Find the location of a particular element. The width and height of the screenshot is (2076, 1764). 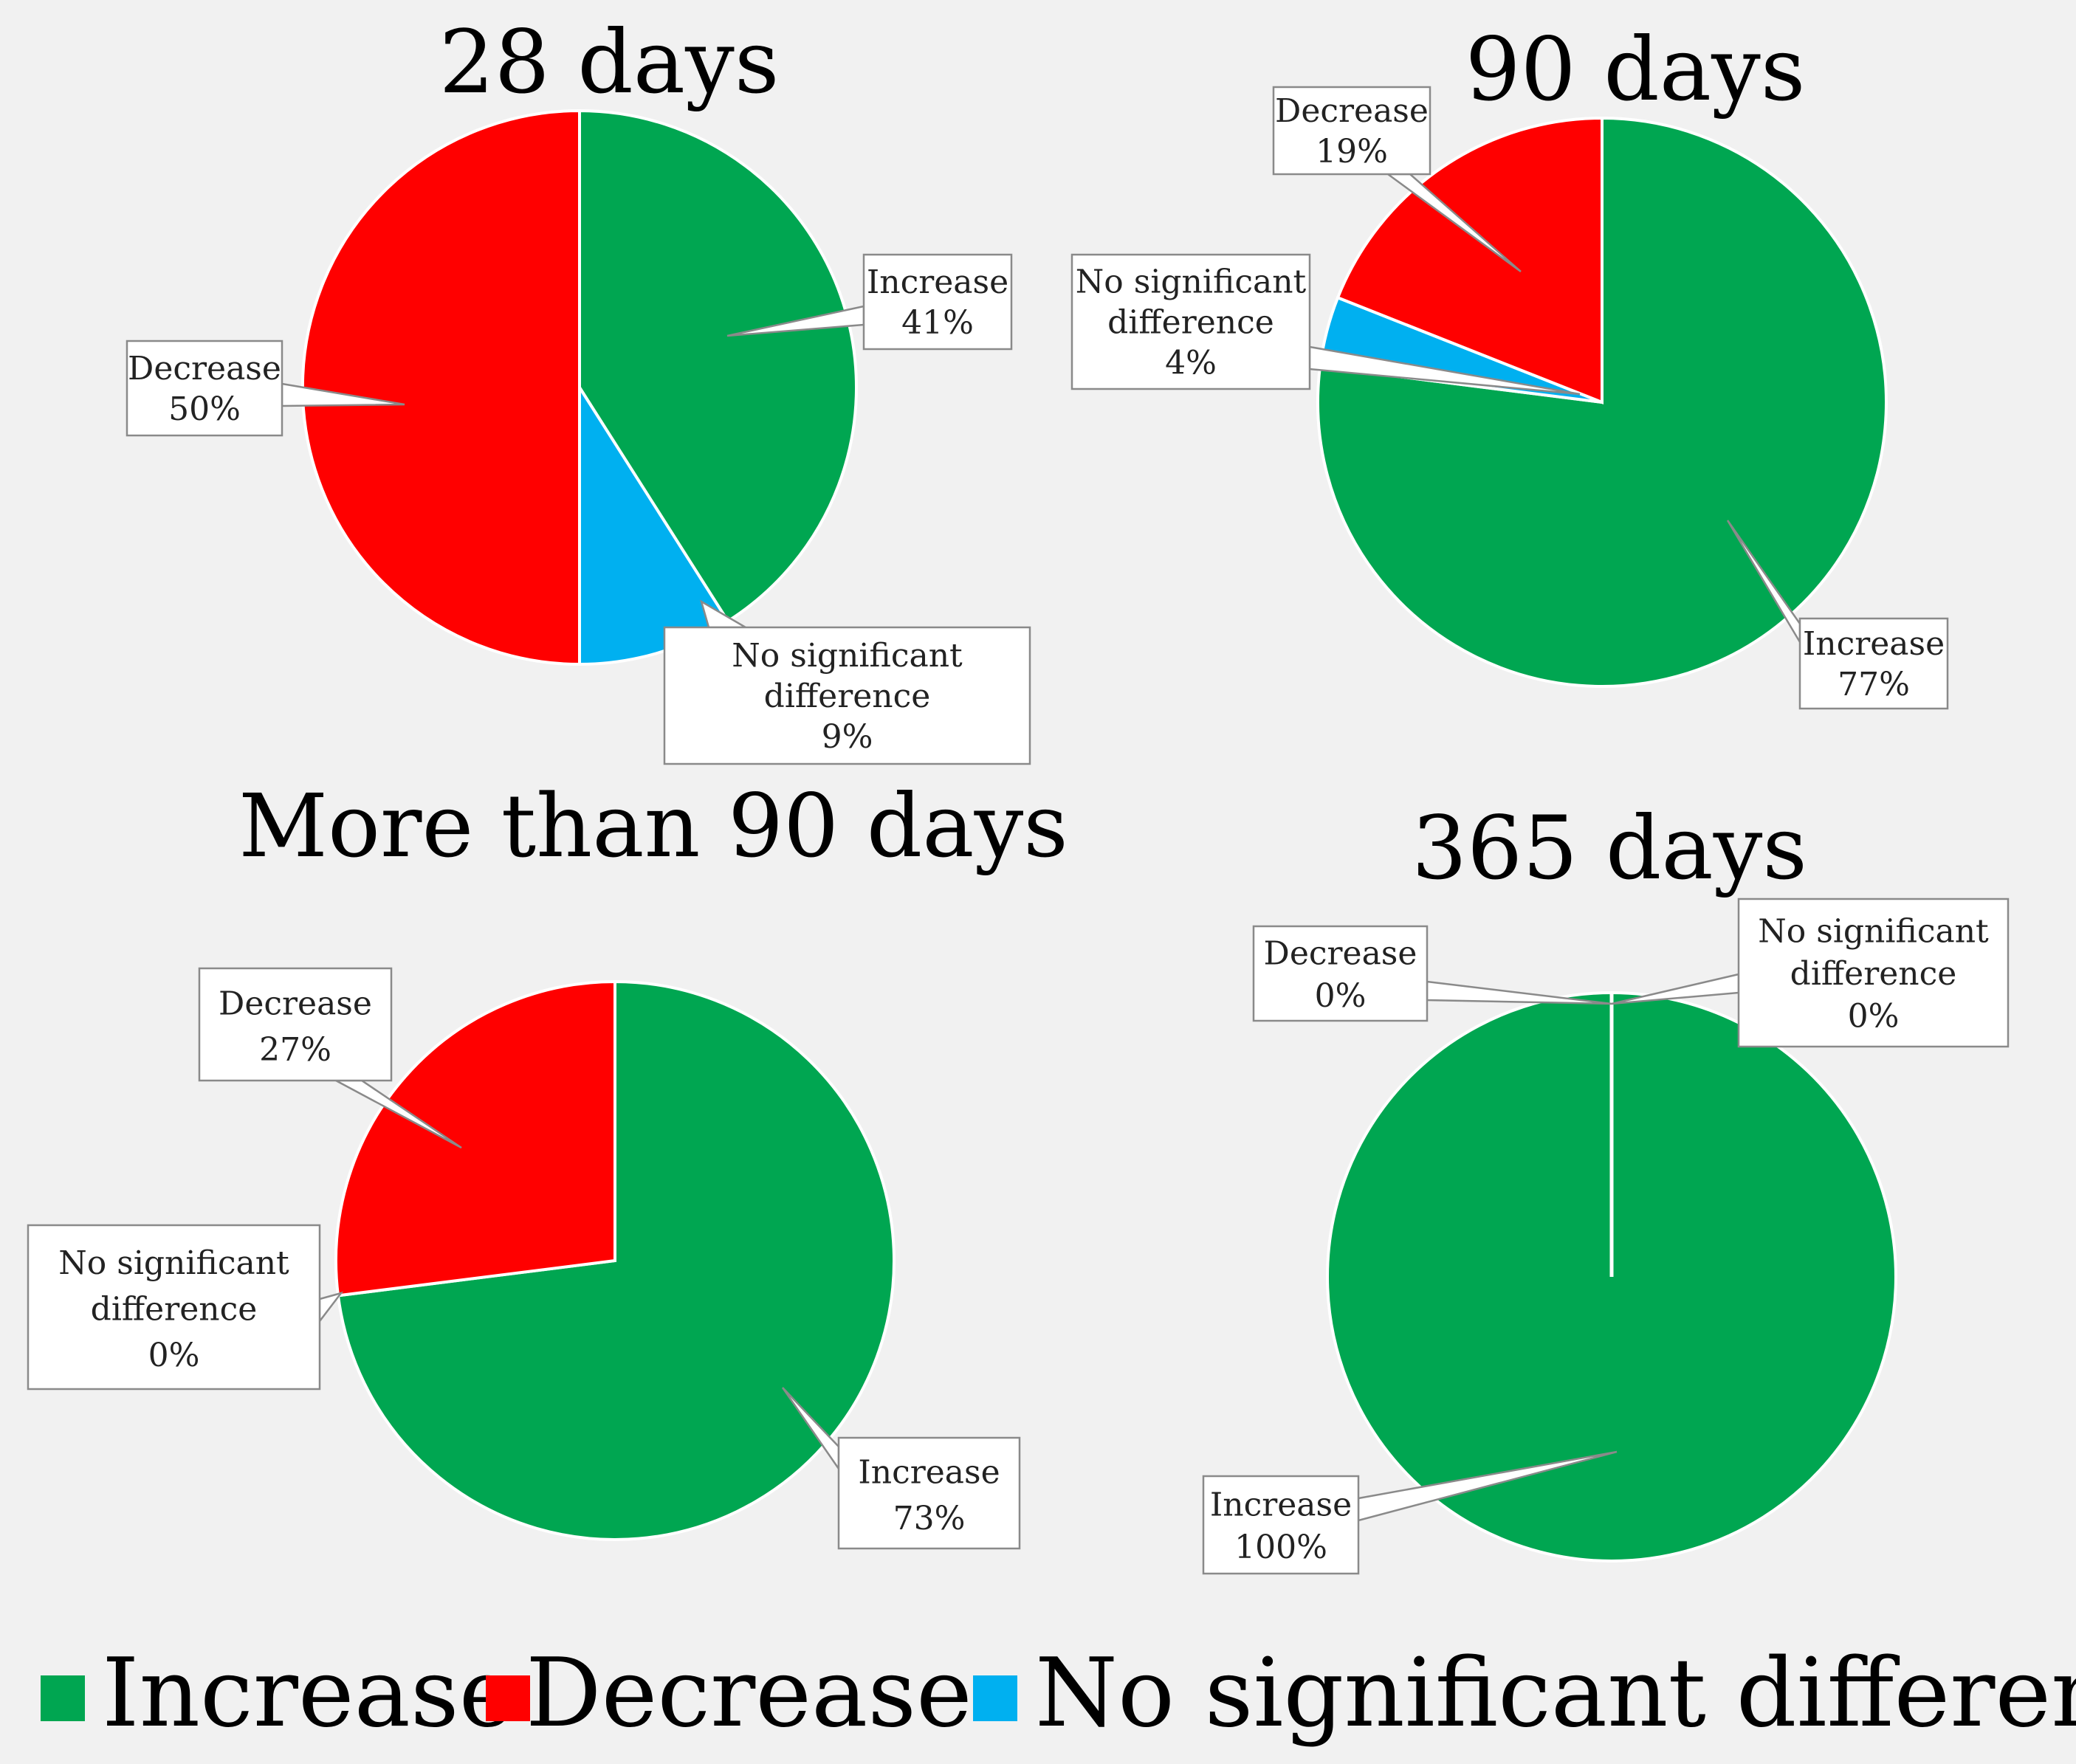

data-label-decrease: Decrease 0% is located at coordinates (1432, 973).